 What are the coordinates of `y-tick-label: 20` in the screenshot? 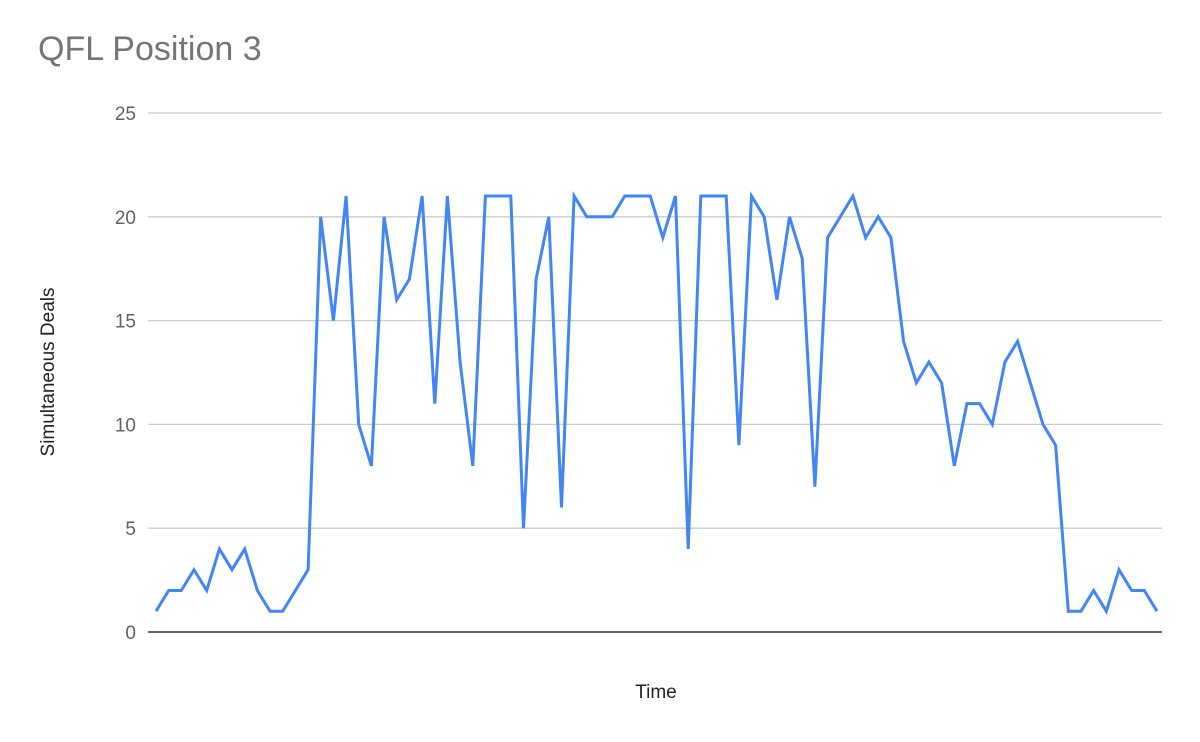 It's located at (125, 218).